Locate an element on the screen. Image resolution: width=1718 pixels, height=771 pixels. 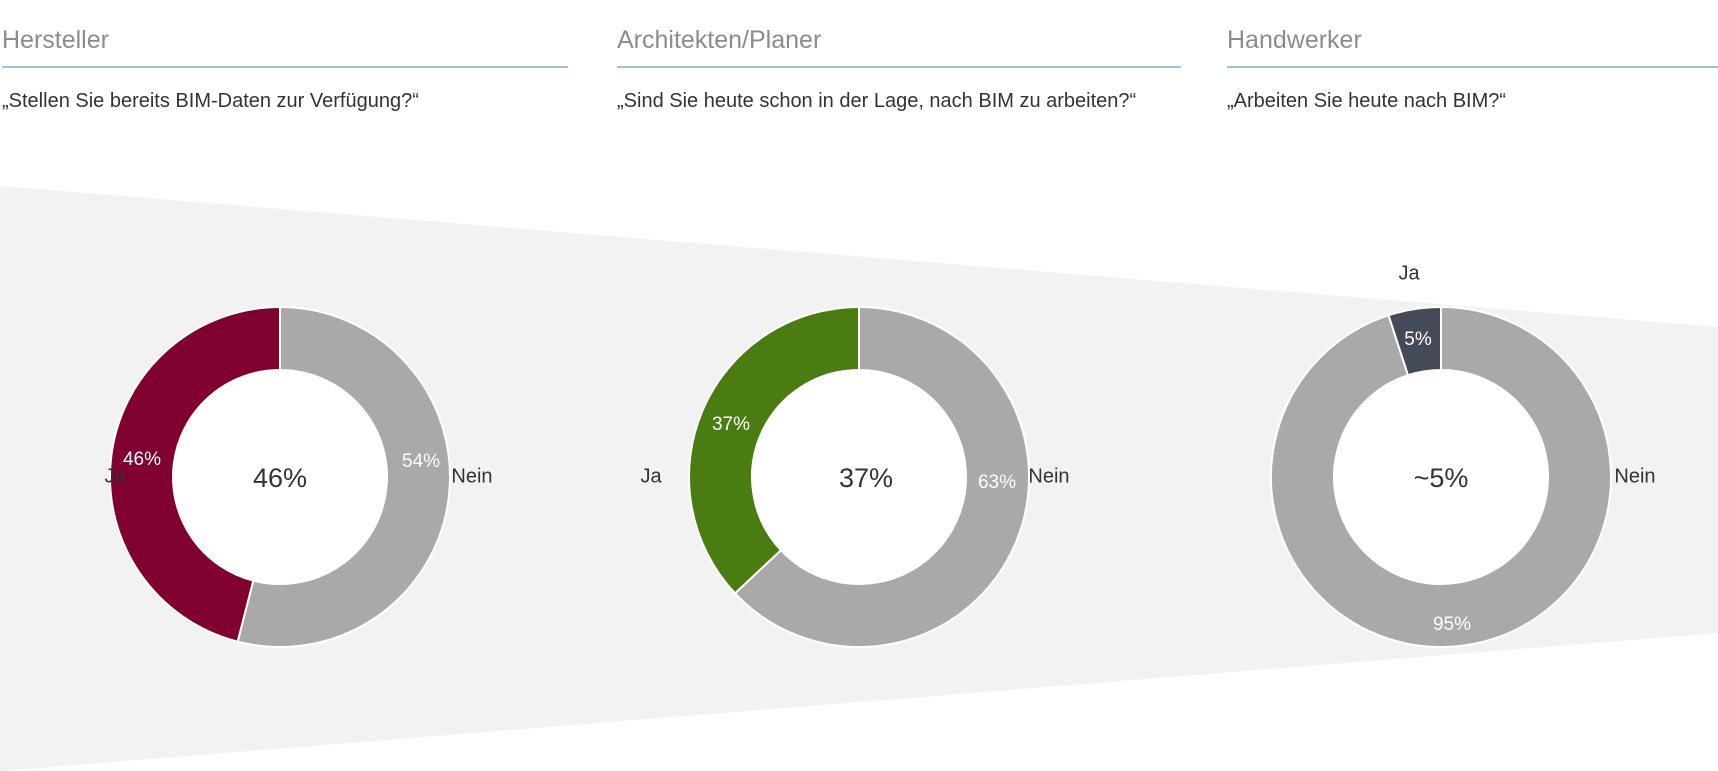
donut-center-label: 37% is located at coordinates (866, 478).